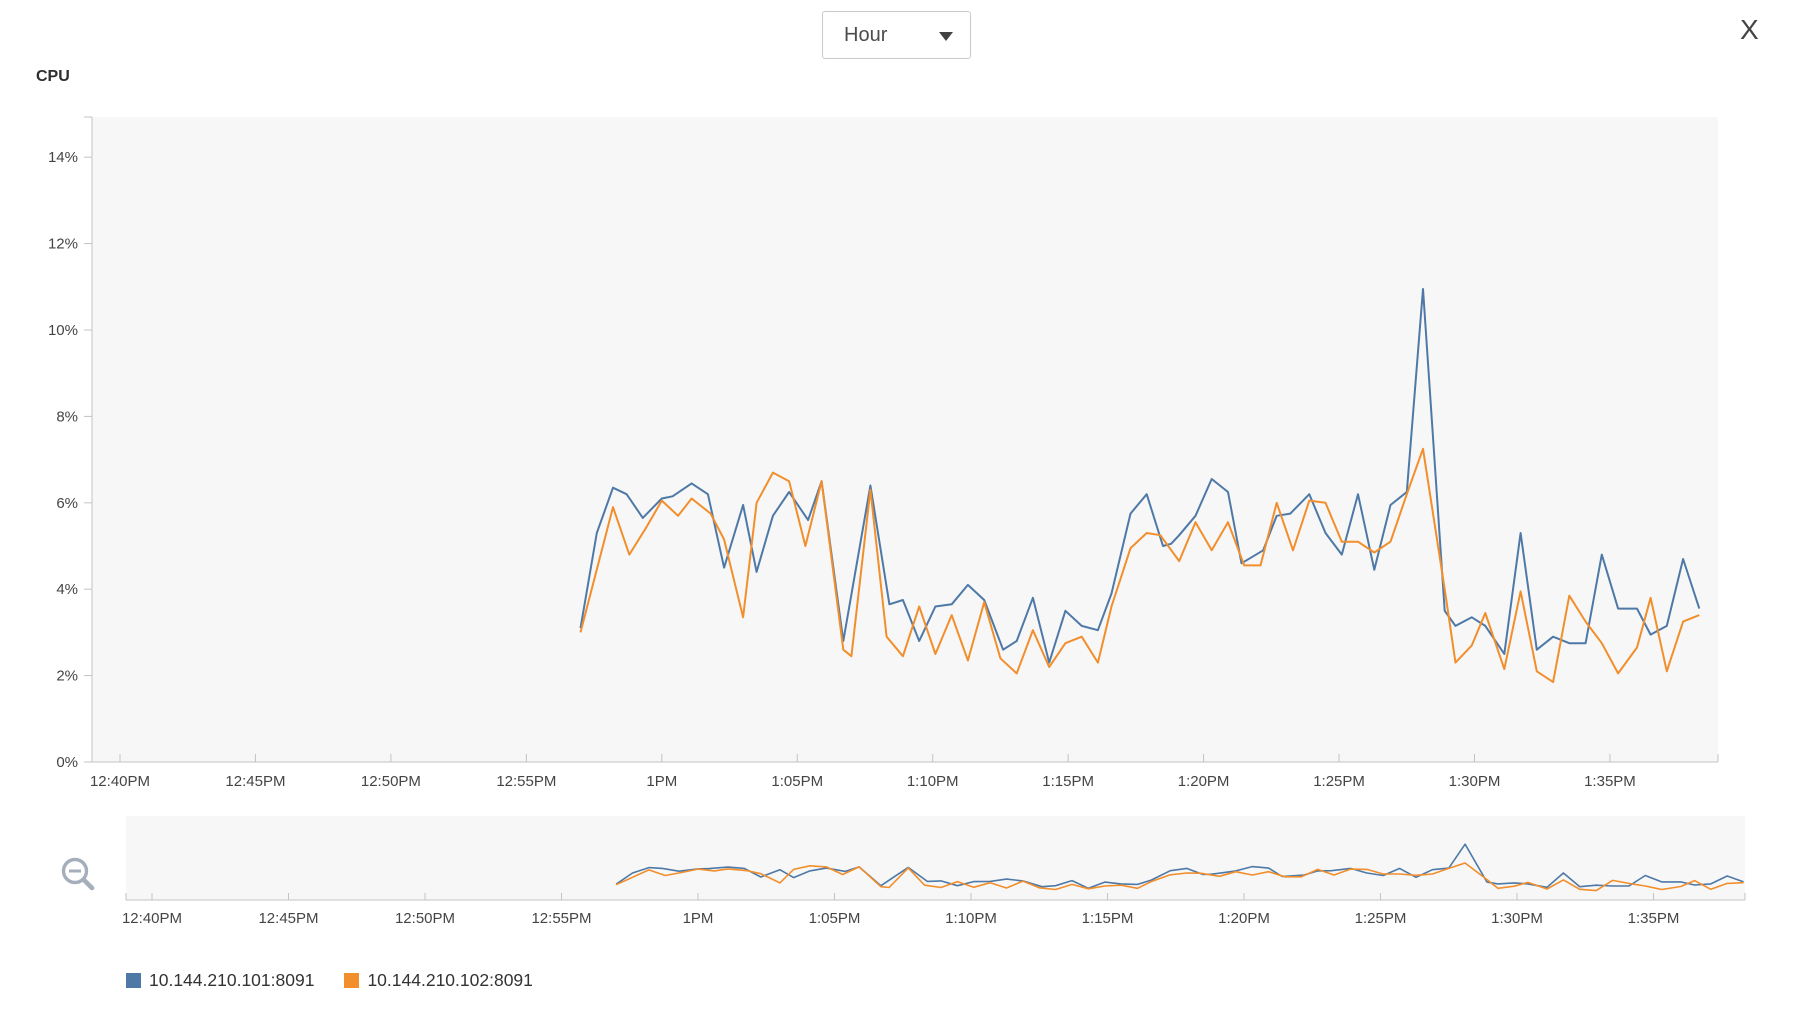  Describe the element at coordinates (1244, 918) in the screenshot. I see `overview-x-tick-label: 1:20PM` at that location.